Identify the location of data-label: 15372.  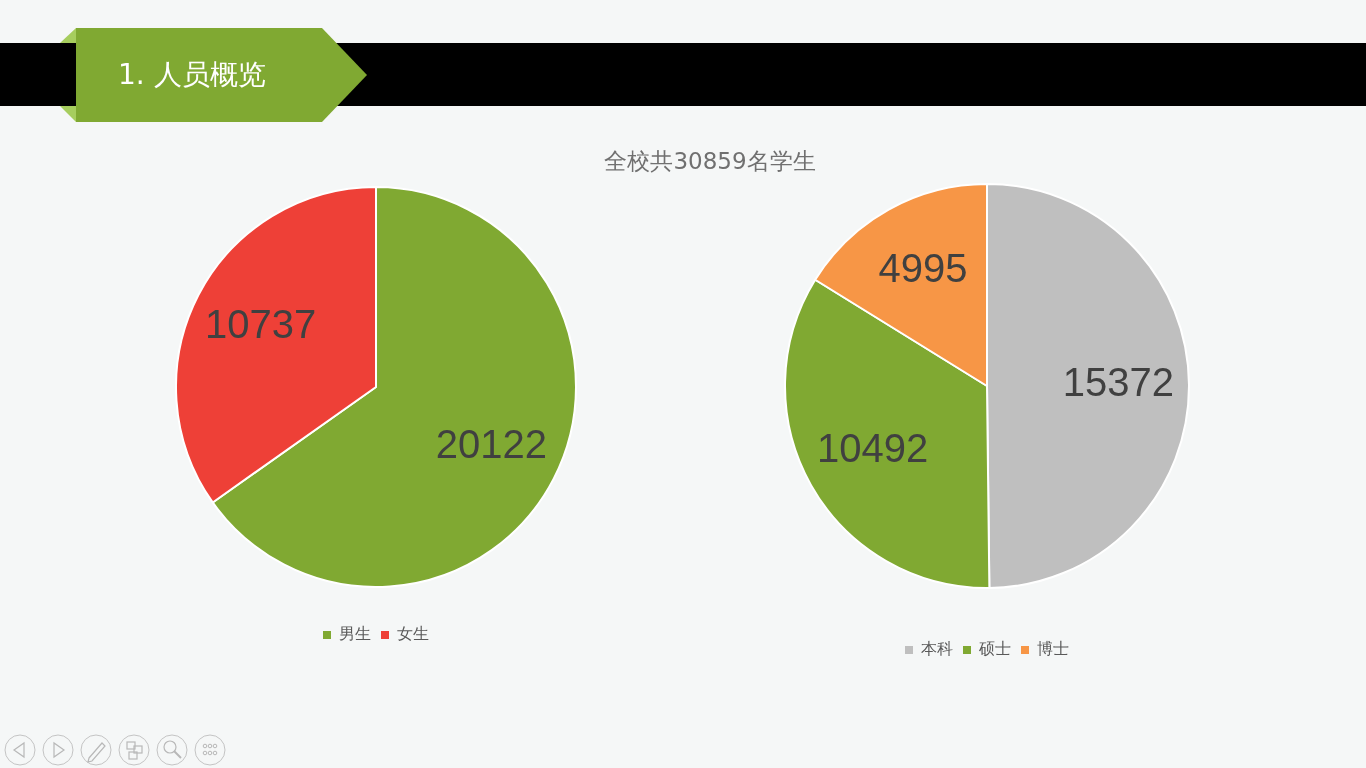
(1118, 382).